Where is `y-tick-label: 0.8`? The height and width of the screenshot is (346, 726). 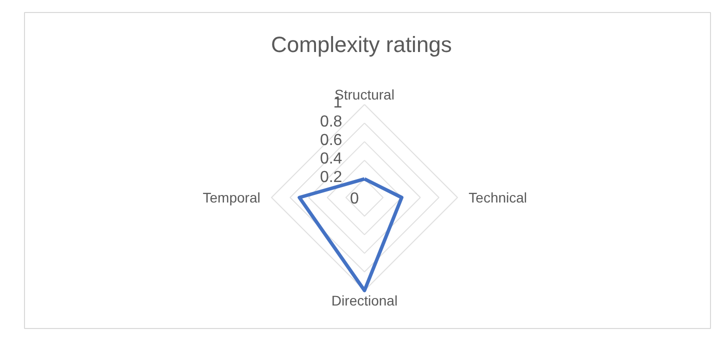 y-tick-label: 0.8 is located at coordinates (331, 121).